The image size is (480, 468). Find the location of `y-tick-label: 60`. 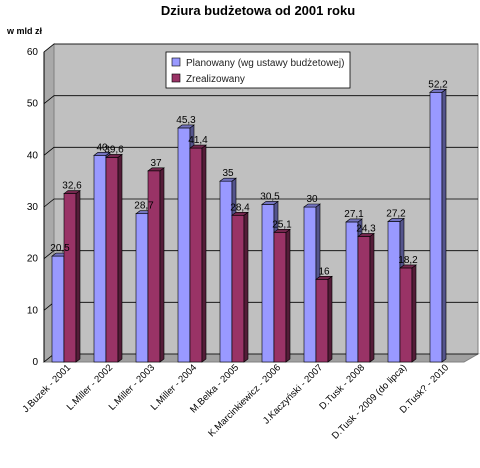

y-tick-label: 60 is located at coordinates (33, 52).